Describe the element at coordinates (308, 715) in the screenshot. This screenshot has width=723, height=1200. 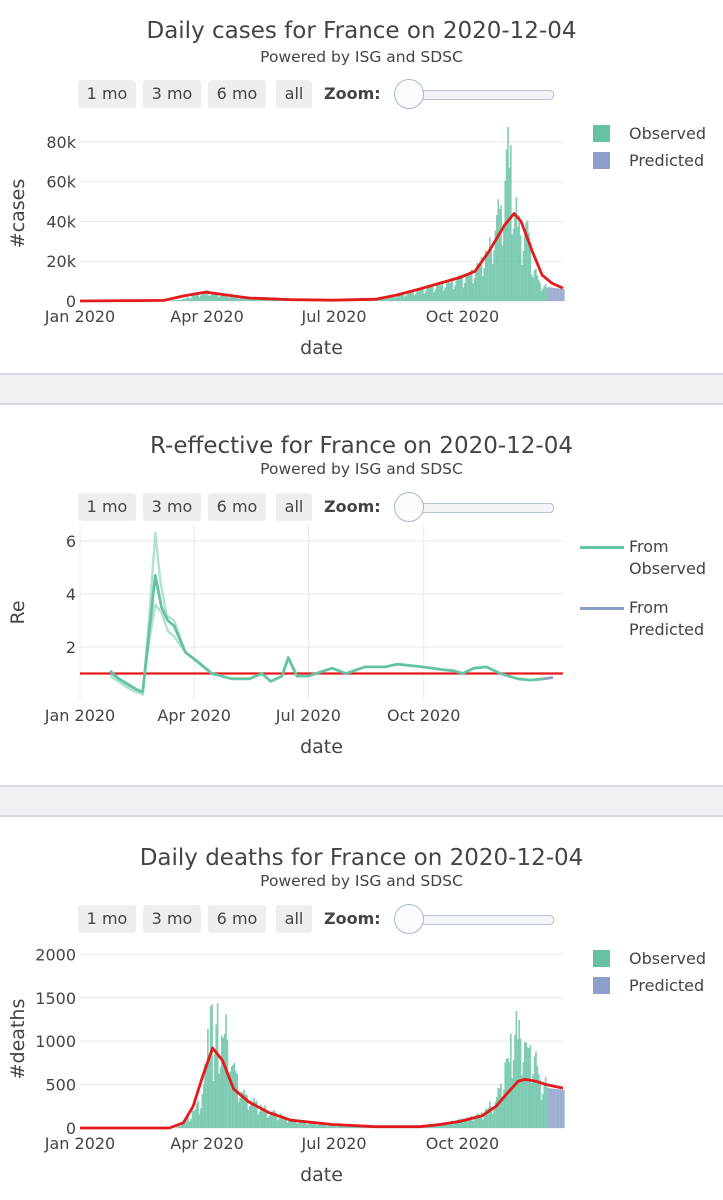
I see `x-tick-label: Jul 2020` at that location.